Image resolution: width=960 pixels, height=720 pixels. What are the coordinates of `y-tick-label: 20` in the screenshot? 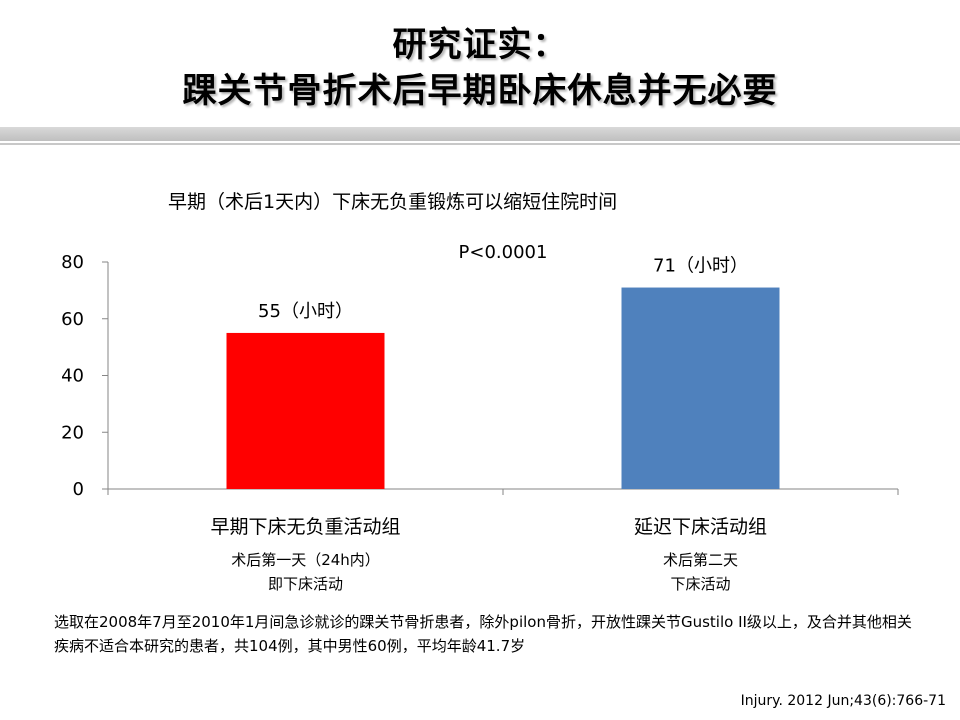 It's located at (72, 432).